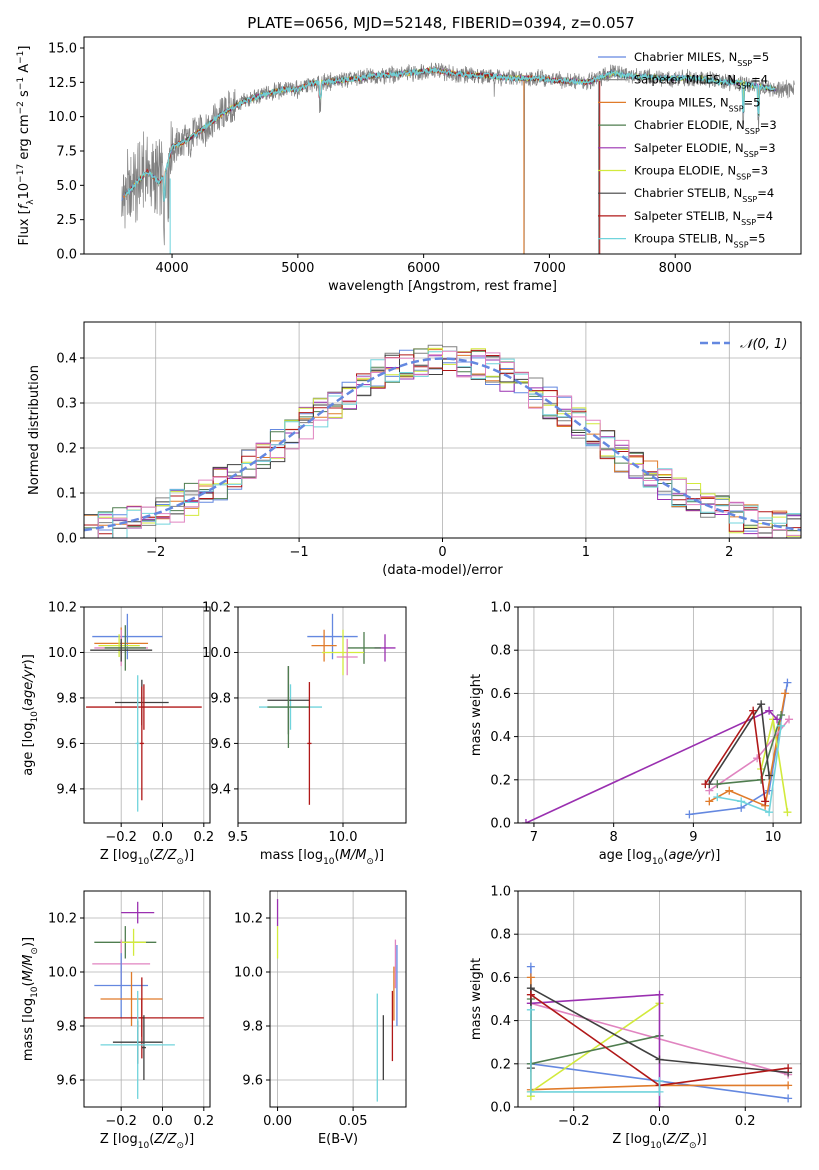 The width and height of the screenshot is (819, 1170). Describe the element at coordinates (701, 59) in the screenshot. I see `legend-entry: Chabrier MILES, NSSP=5` at that location.